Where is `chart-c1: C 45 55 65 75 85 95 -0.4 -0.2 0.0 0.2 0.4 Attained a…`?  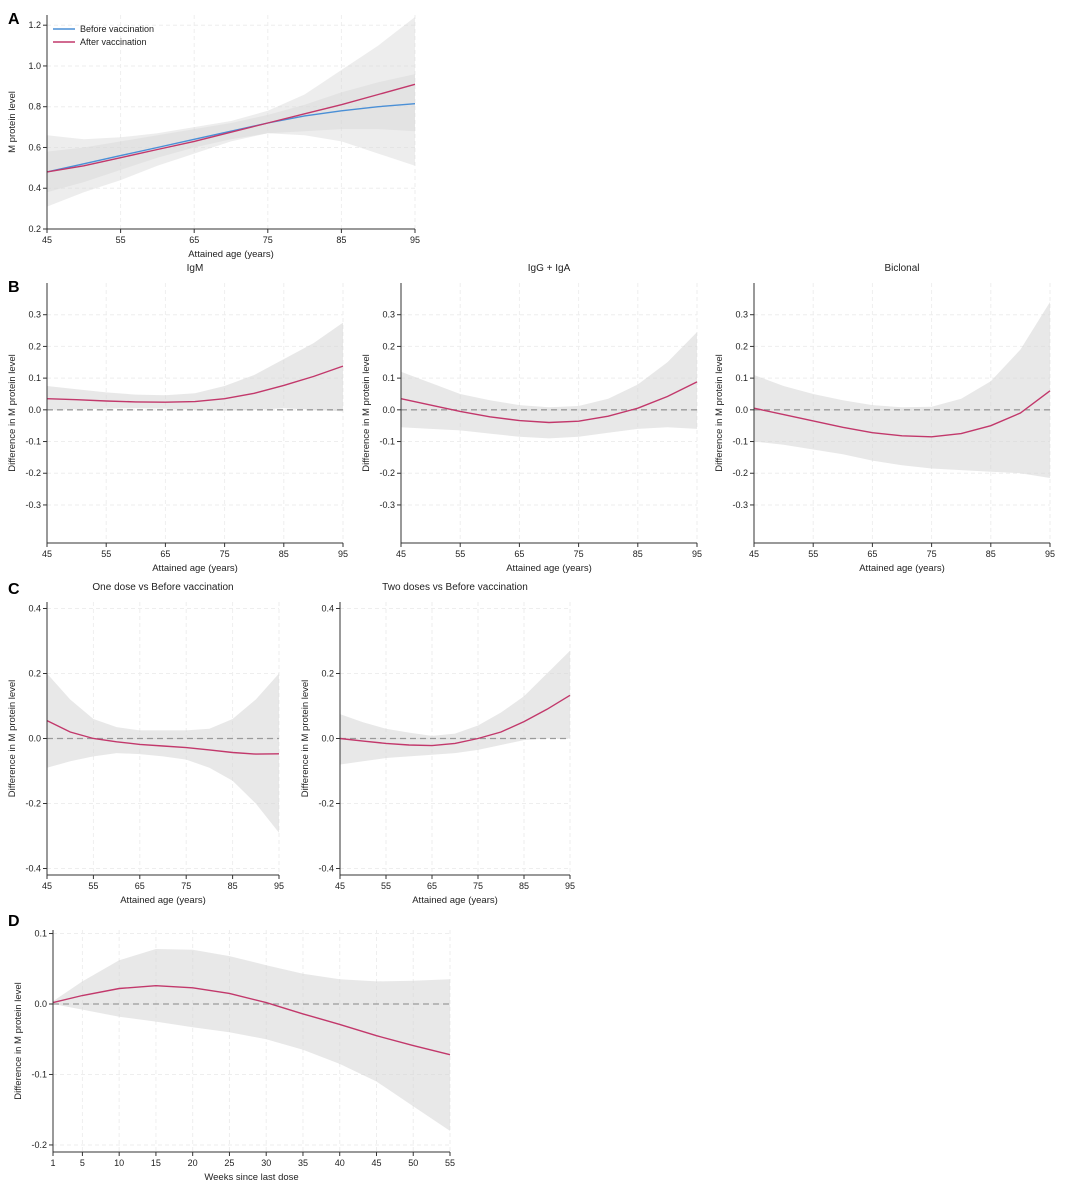 chart-c1: C 45 55 65 75 85 95 -0.4 -0.2 0.0 0.2 0.4 Attained a… is located at coordinates (145, 743).